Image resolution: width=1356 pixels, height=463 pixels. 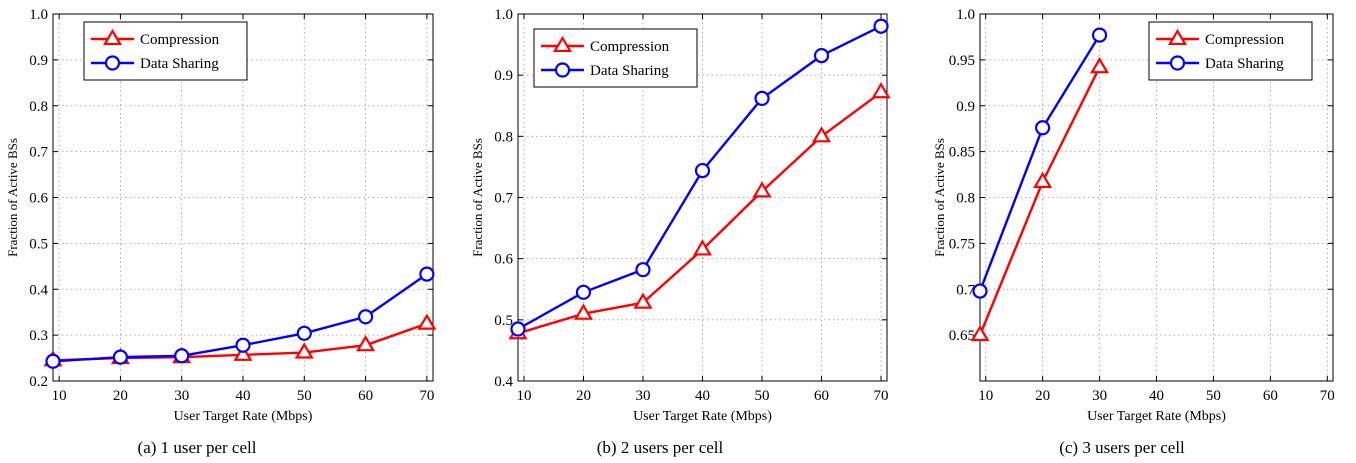 What do you see at coordinates (59, 396) in the screenshot?
I see `plot0-xtick-label-0: 10` at bounding box center [59, 396].